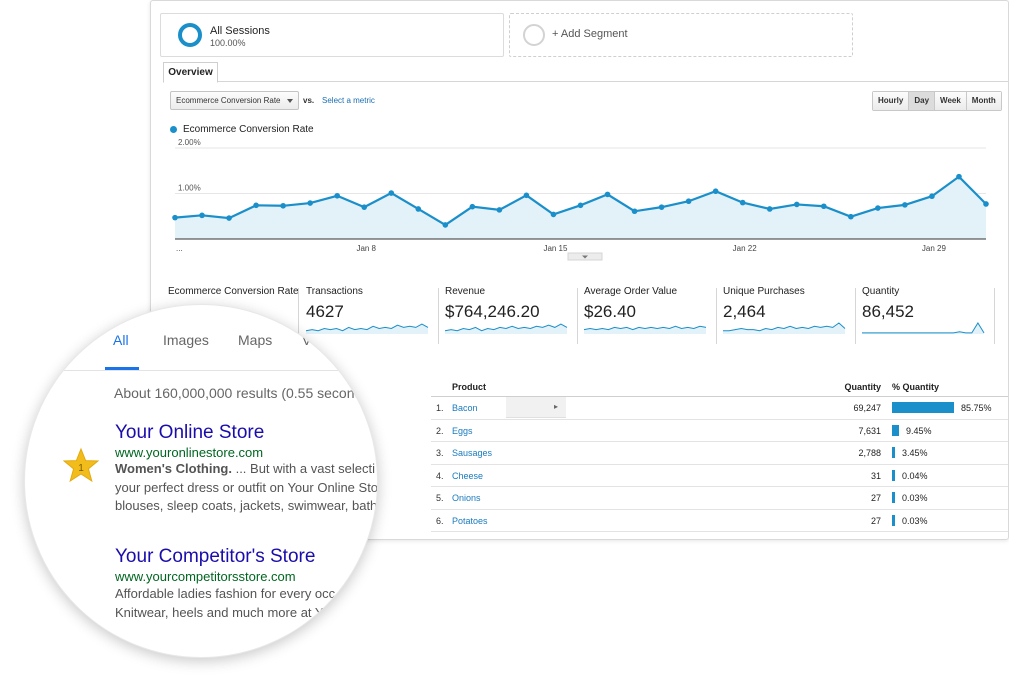 This screenshot has height=682, width=1009. What do you see at coordinates (440, 430) in the screenshot?
I see `row-number: 2.` at bounding box center [440, 430].